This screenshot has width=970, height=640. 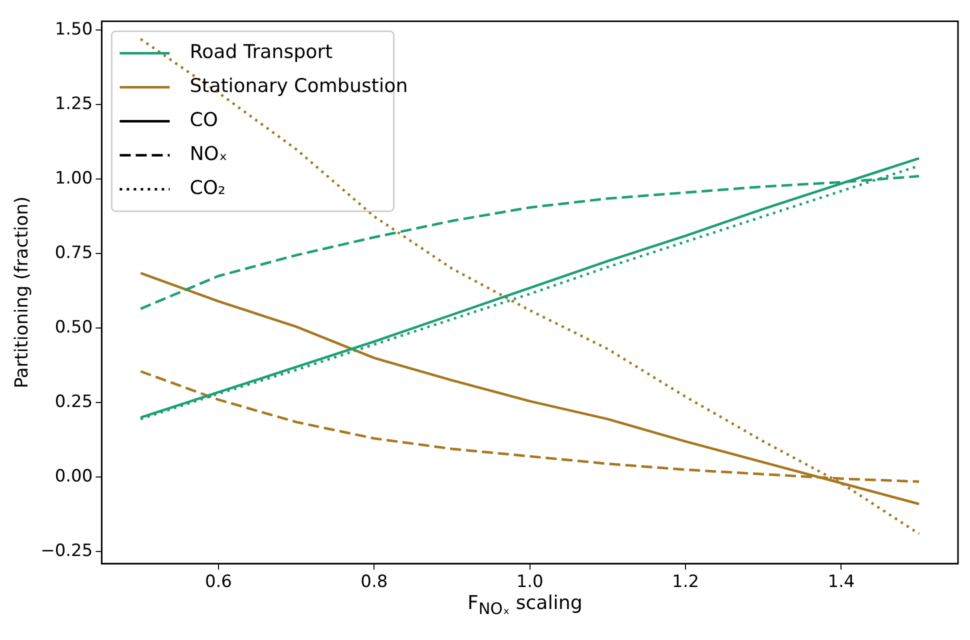 I want to click on legend-label: Road Transport, so click(x=261, y=52).